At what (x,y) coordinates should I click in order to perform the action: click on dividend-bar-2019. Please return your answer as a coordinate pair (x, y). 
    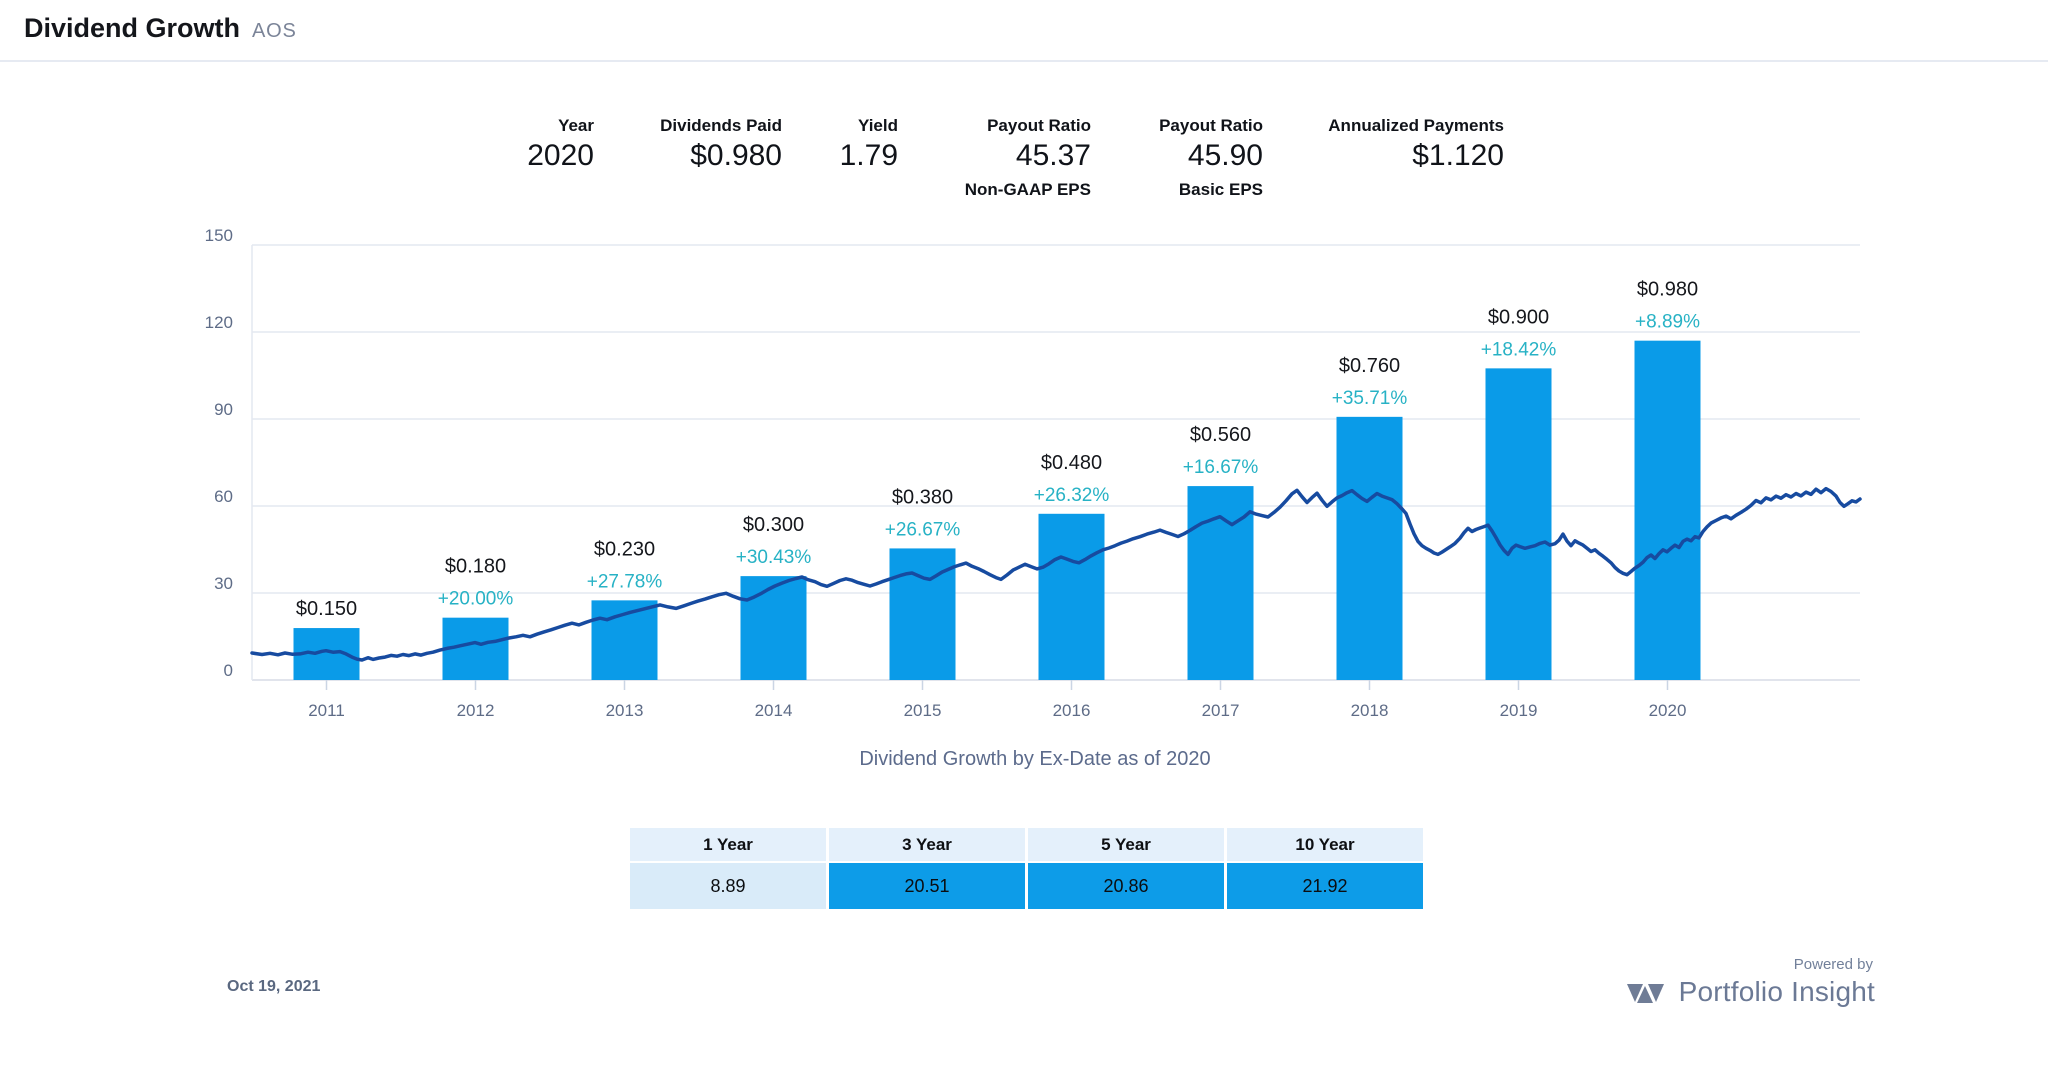
    Looking at the image, I should click on (1518, 524).